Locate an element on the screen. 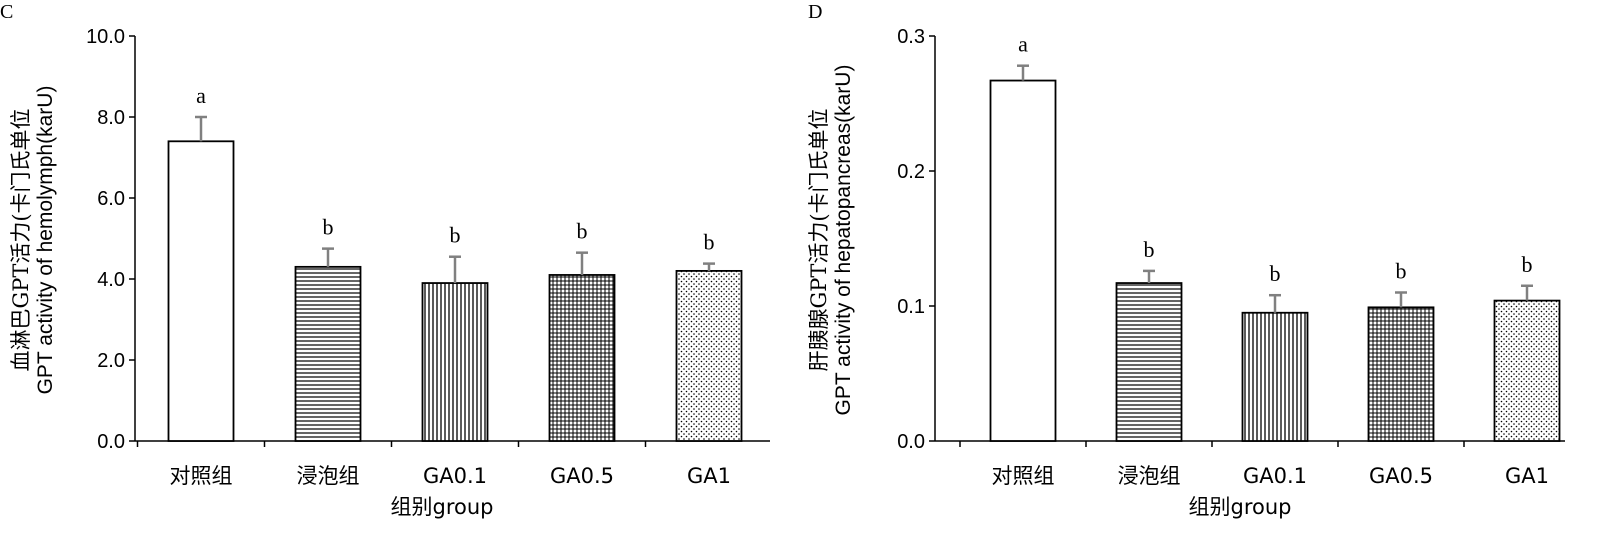  panel-label: D is located at coordinates (815, 12).